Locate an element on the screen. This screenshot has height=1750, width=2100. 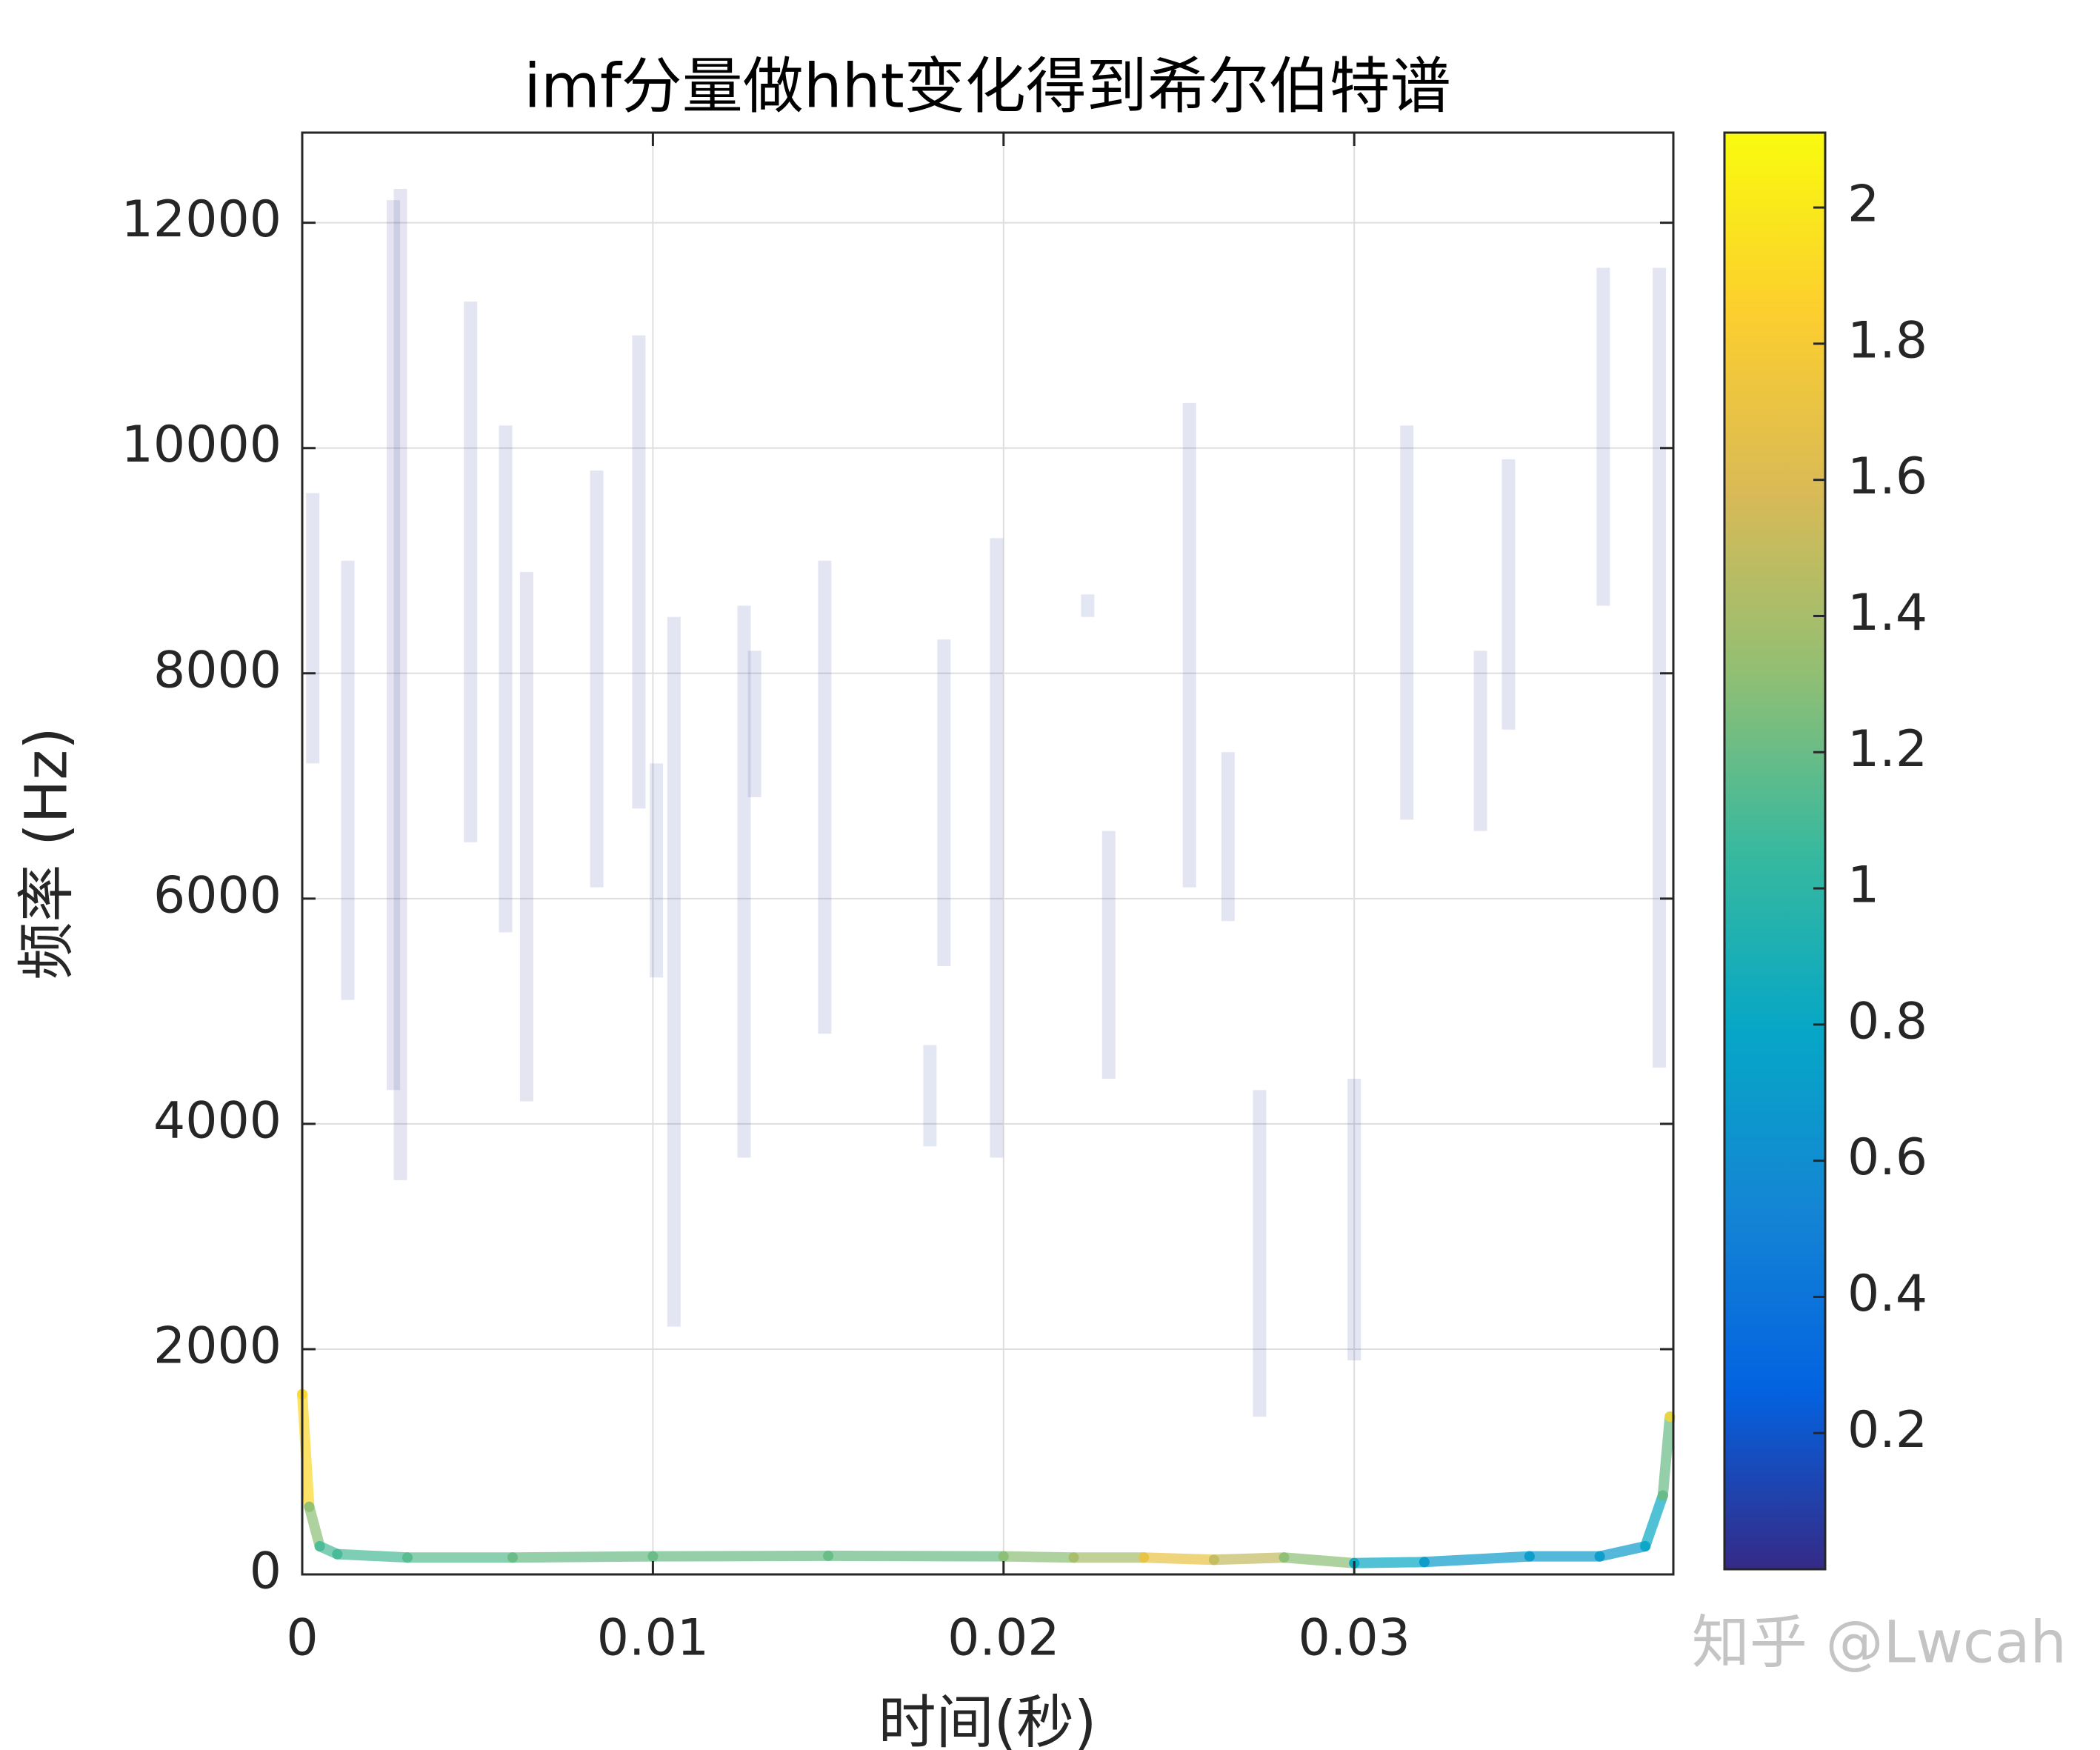
y-tick-label: 2000 is located at coordinates (217, 1346).